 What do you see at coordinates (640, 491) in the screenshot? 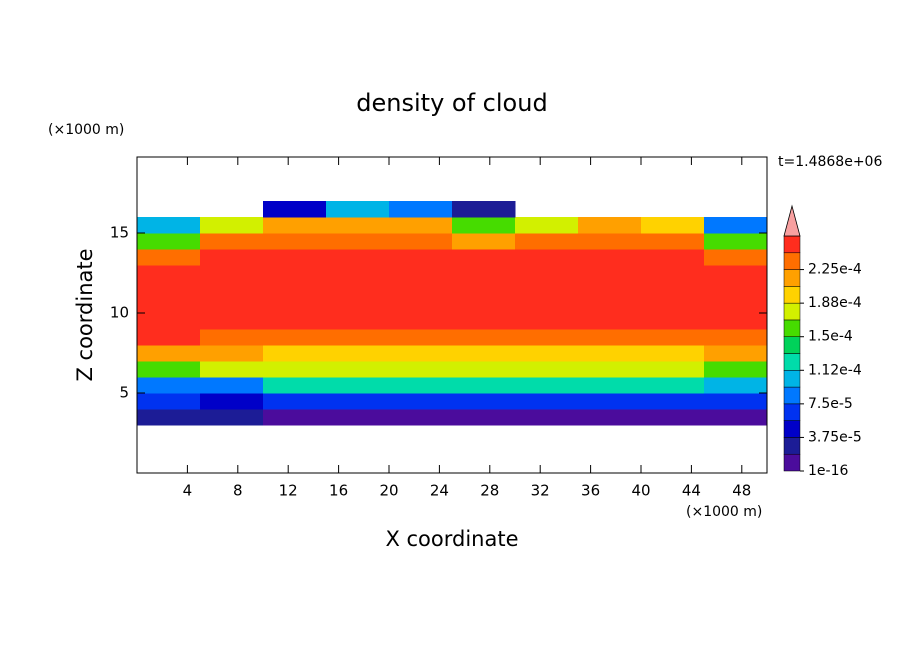
I see `x-tick-label: 40` at bounding box center [640, 491].